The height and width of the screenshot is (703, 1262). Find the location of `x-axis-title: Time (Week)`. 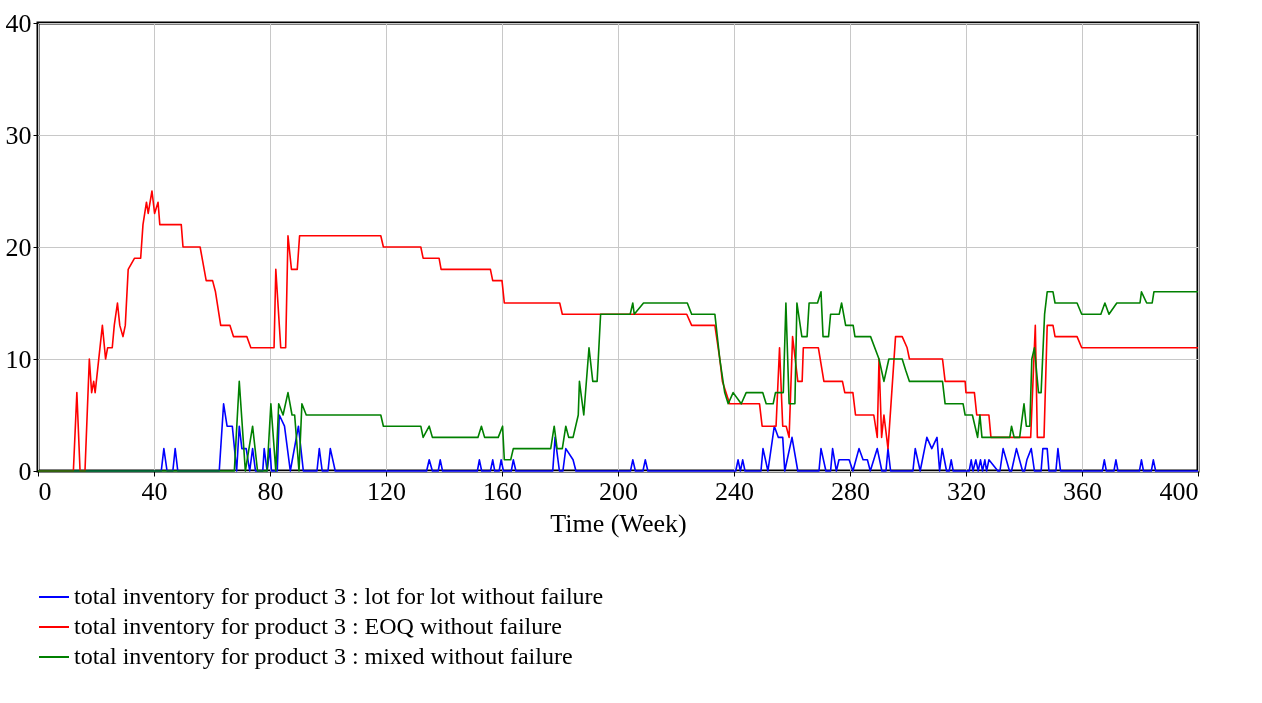

x-axis-title: Time (Week) is located at coordinates (618, 523).